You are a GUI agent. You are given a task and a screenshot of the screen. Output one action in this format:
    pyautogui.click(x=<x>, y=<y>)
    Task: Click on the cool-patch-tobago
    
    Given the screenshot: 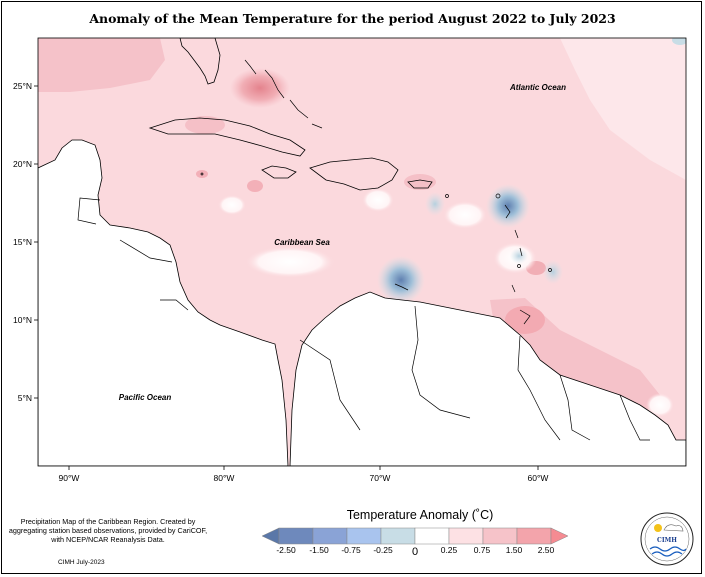 What is the action you would take?
    pyautogui.click(x=553, y=272)
    